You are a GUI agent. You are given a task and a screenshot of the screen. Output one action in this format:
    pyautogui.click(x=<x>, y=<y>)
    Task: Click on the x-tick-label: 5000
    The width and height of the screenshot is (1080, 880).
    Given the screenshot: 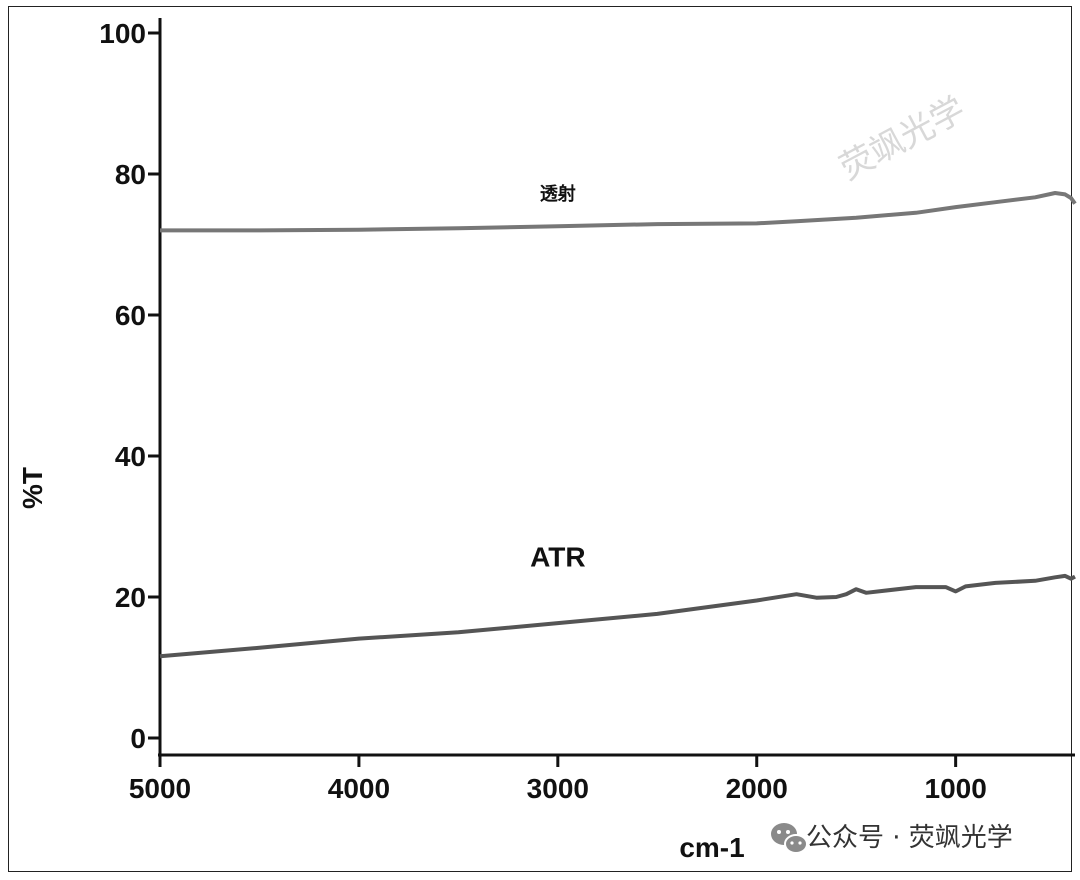 What is the action you would take?
    pyautogui.click(x=160, y=788)
    